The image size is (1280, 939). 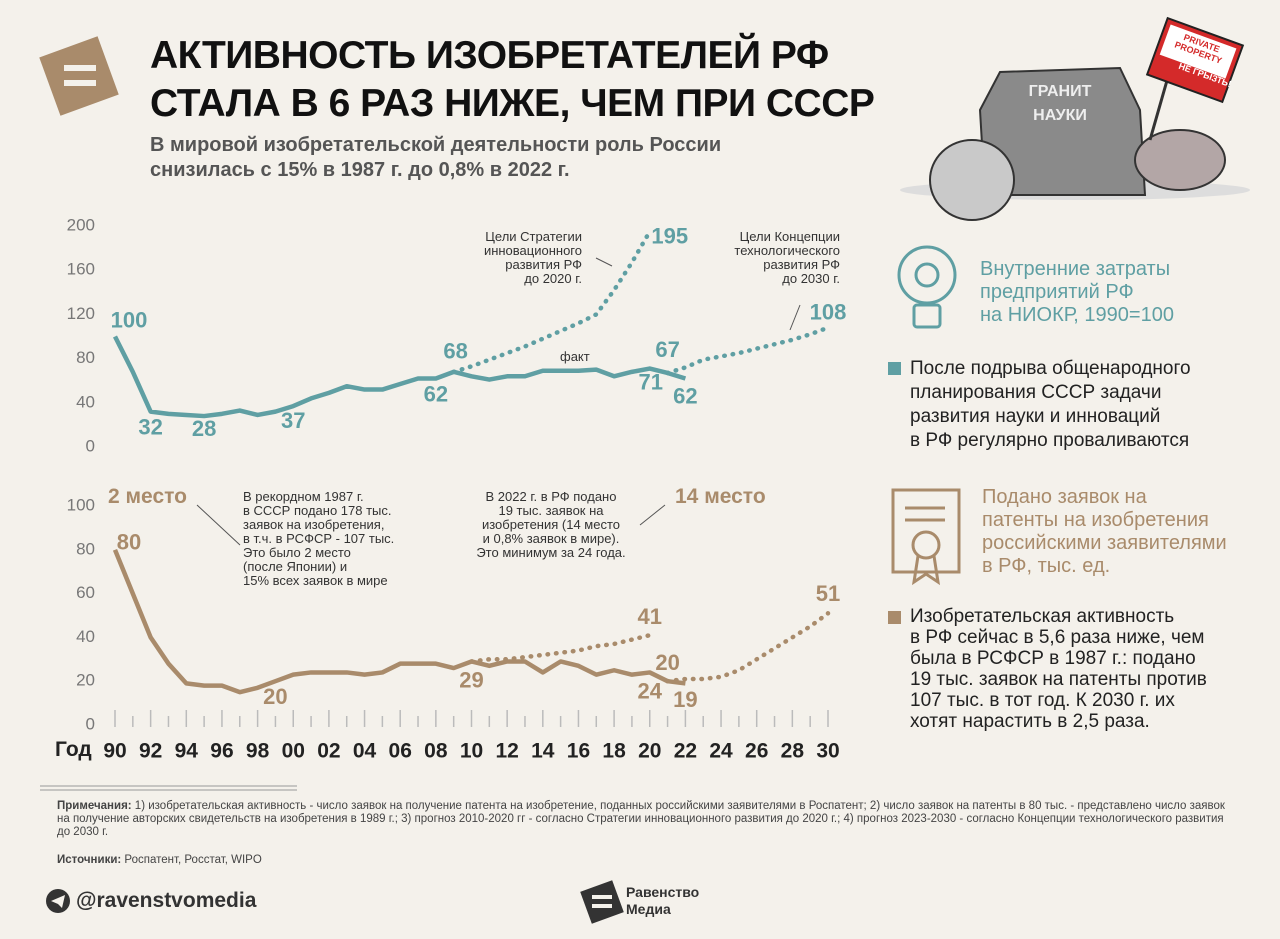 I want to click on x-tick-label: 30, so click(x=827, y=751).